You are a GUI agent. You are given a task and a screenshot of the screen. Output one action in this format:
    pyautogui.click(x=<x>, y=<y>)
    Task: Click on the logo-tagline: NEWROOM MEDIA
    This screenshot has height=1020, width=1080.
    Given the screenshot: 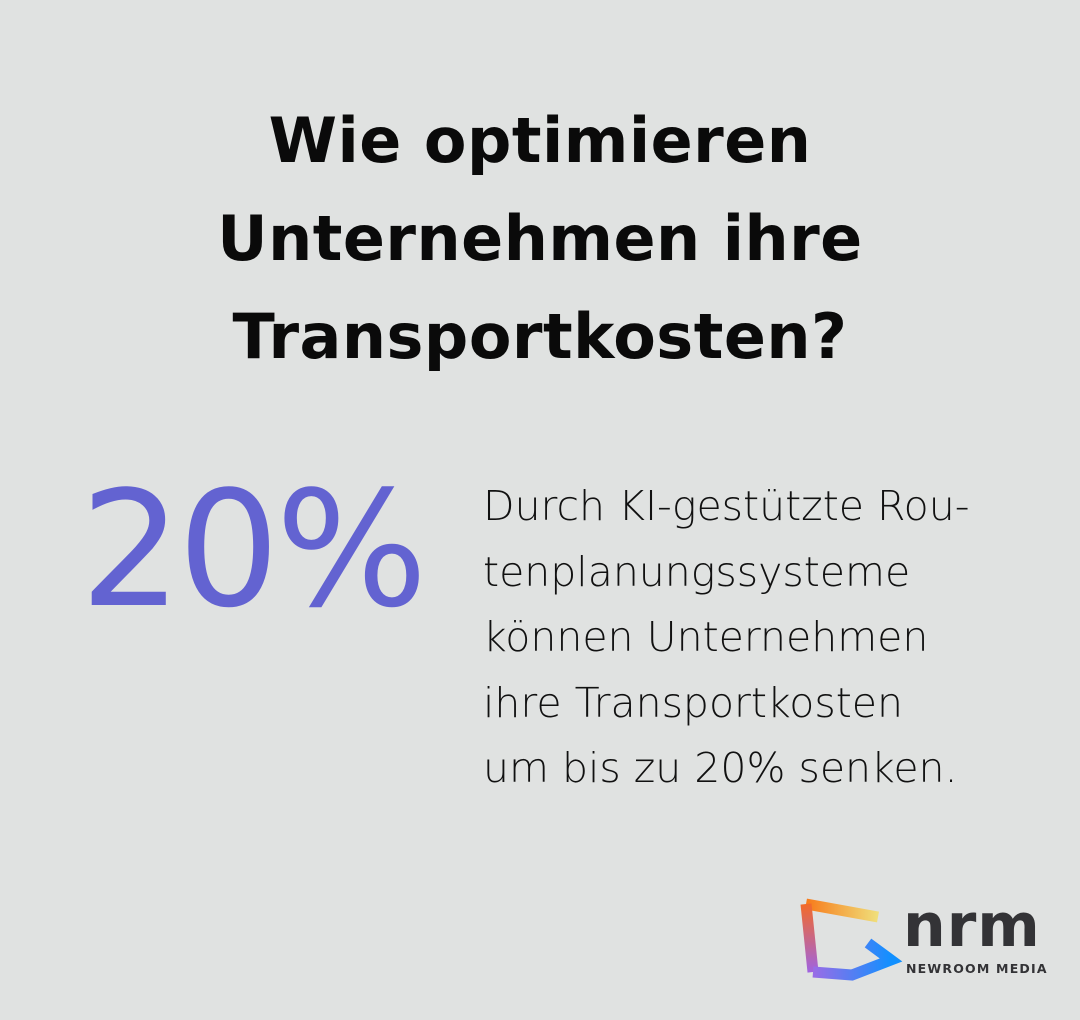 What is the action you would take?
    pyautogui.click(x=977, y=968)
    